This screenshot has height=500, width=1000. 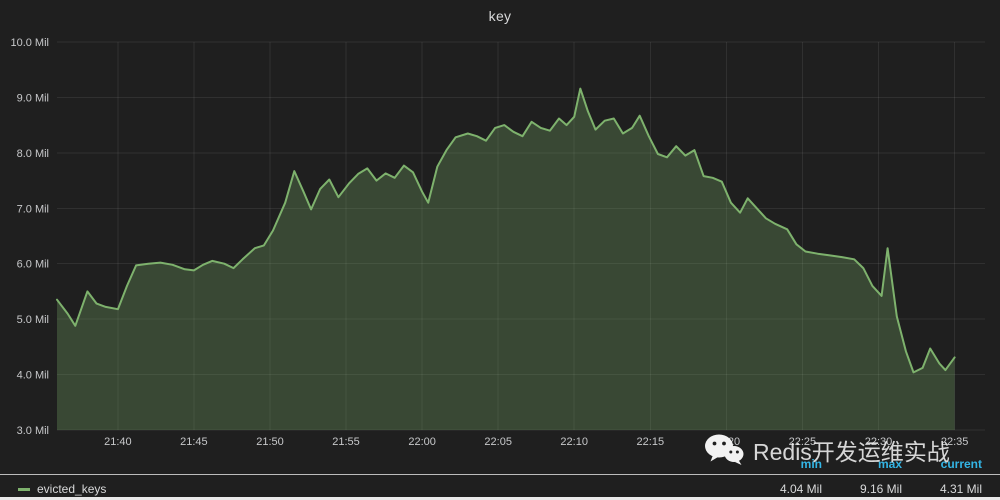 What do you see at coordinates (194, 442) in the screenshot?
I see `x-tick-label: 21:45` at bounding box center [194, 442].